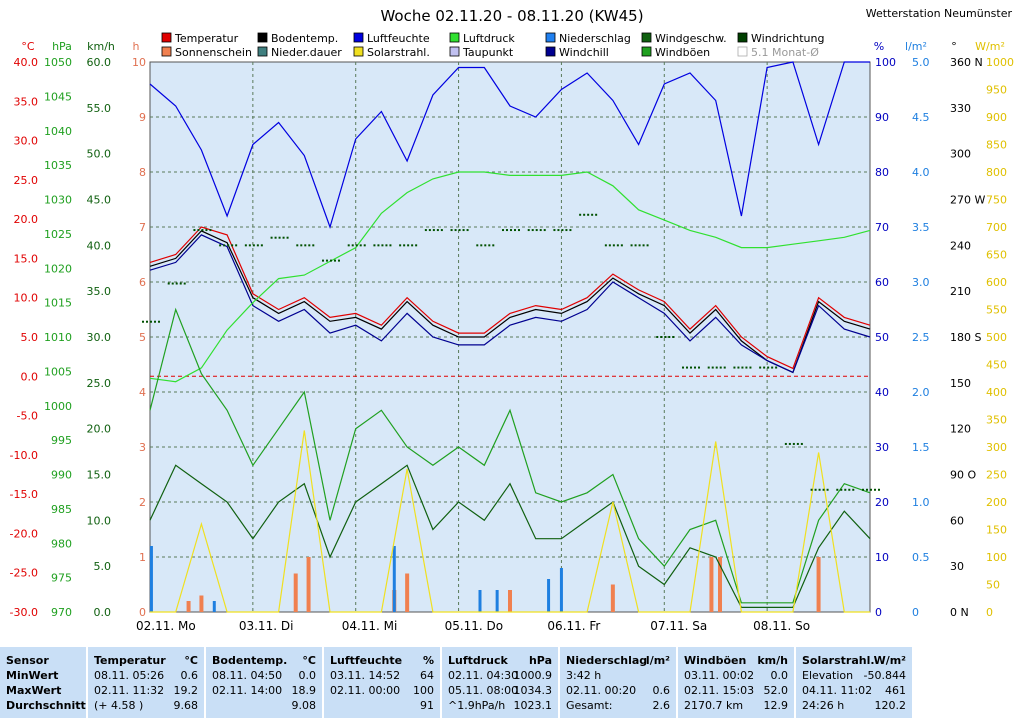 The image size is (1024, 718). Describe the element at coordinates (58, 371) in the screenshot. I see `axis-tick-pressure: 1005` at that location.